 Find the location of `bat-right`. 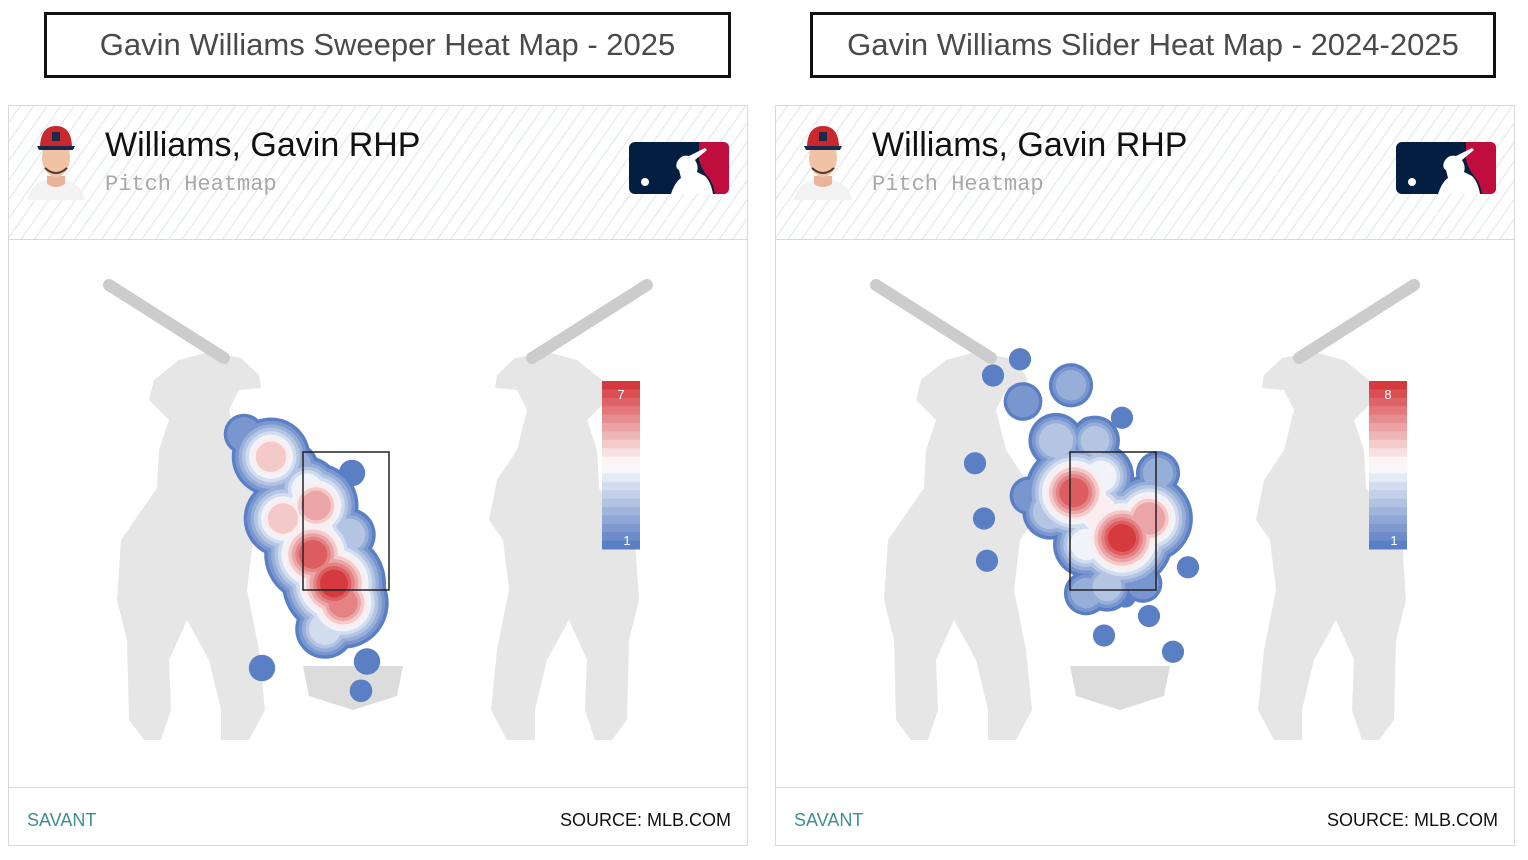

bat-right is located at coordinates (589, 321).